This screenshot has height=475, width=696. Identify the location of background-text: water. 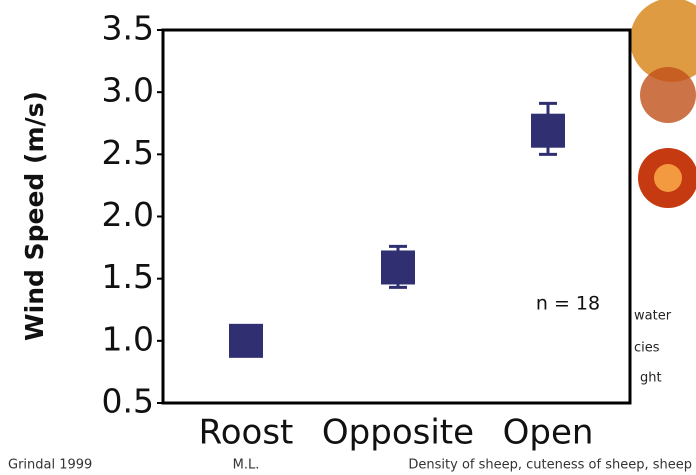
(653, 316).